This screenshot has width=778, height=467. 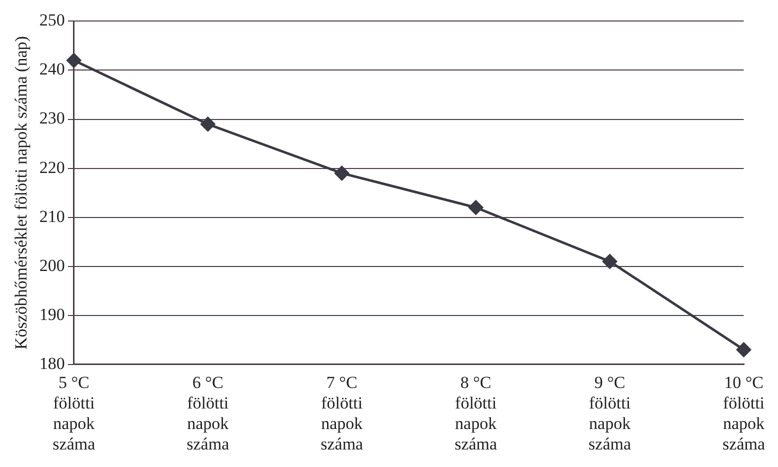 What do you see at coordinates (342, 413) in the screenshot?
I see `x-tick-label: 7 °C fölötti napok száma` at bounding box center [342, 413].